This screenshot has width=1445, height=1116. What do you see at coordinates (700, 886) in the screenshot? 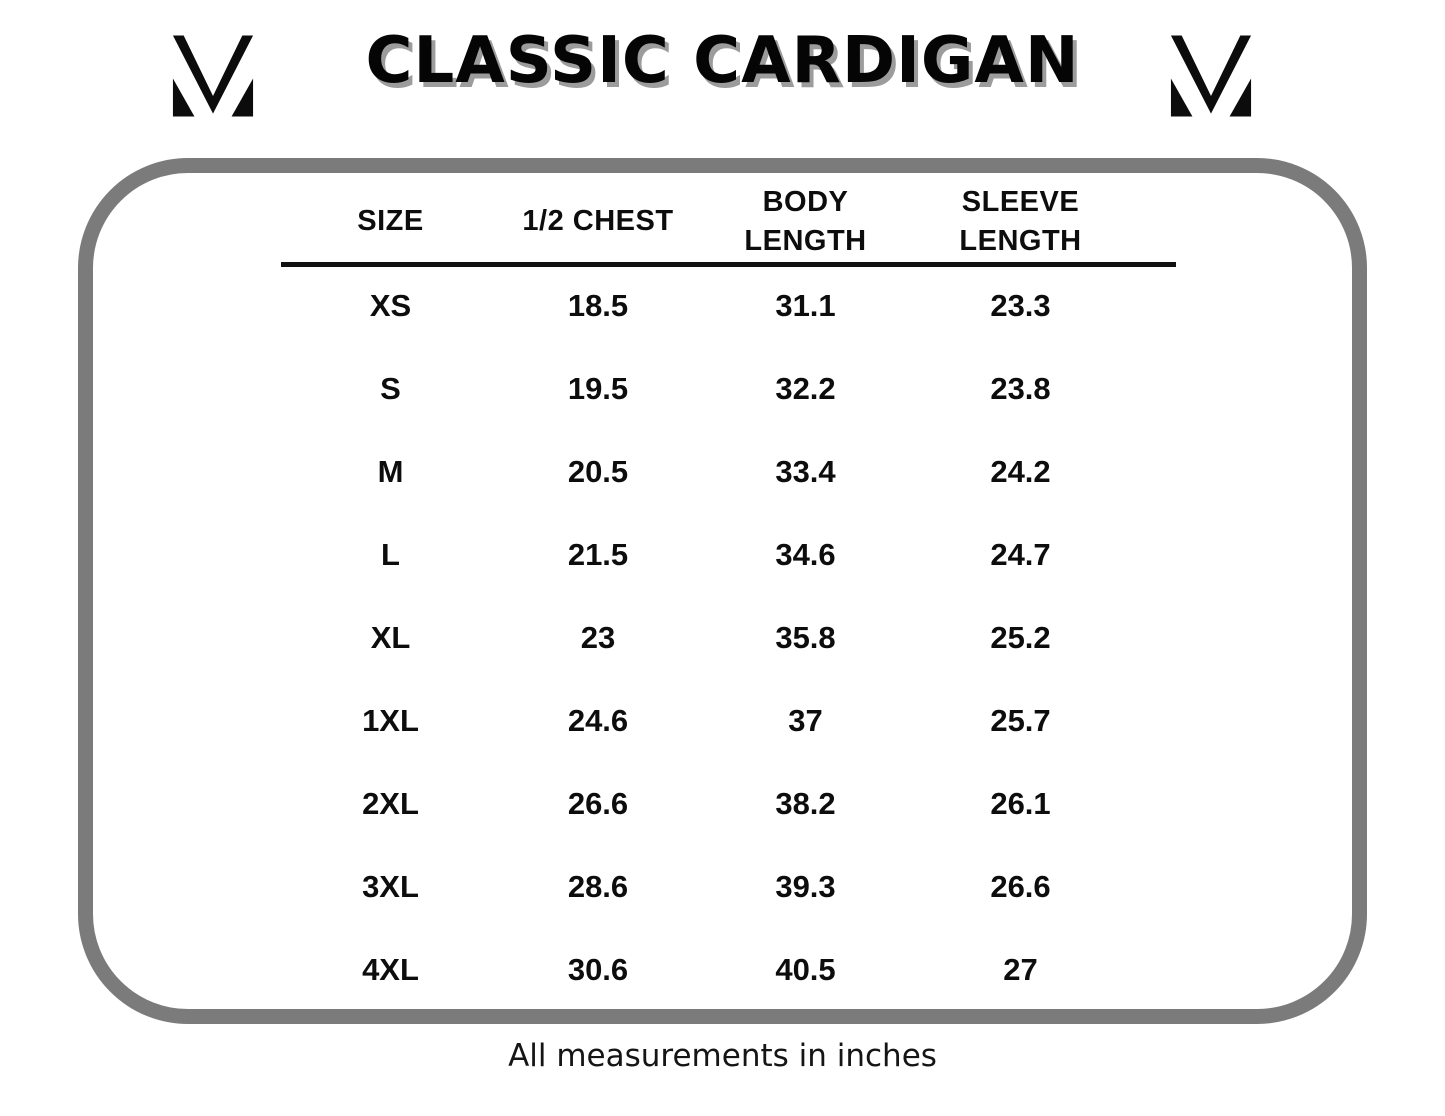
I see `table-row: 3XL 28.6 39.3 26.6` at bounding box center [700, 886].